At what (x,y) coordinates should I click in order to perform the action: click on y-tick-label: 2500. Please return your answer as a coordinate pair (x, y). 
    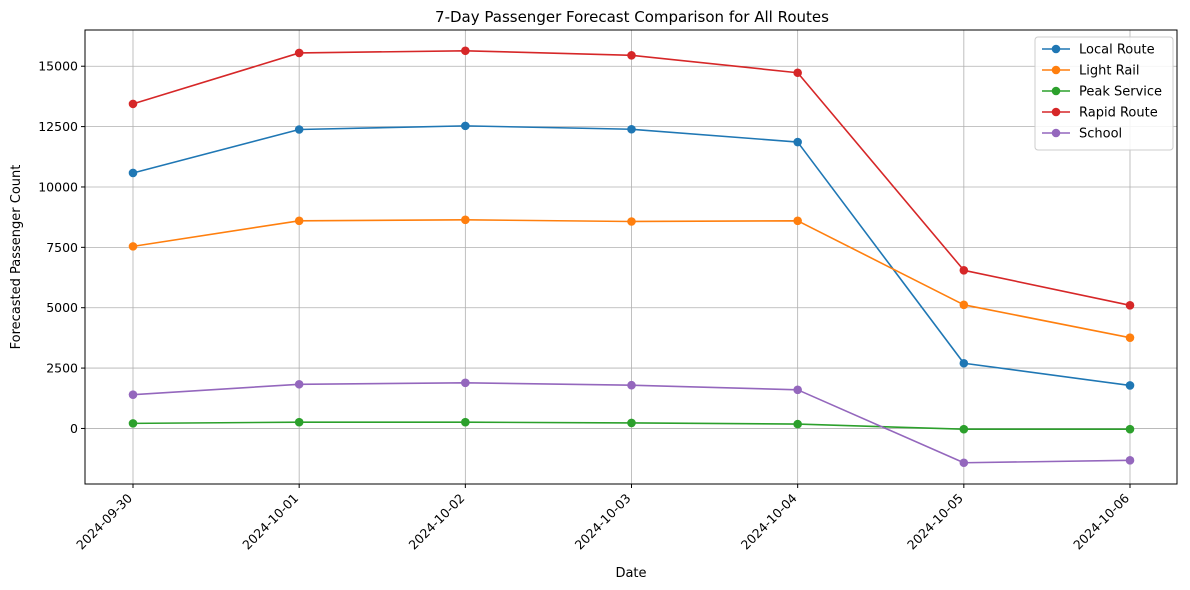
    Looking at the image, I should click on (62, 368).